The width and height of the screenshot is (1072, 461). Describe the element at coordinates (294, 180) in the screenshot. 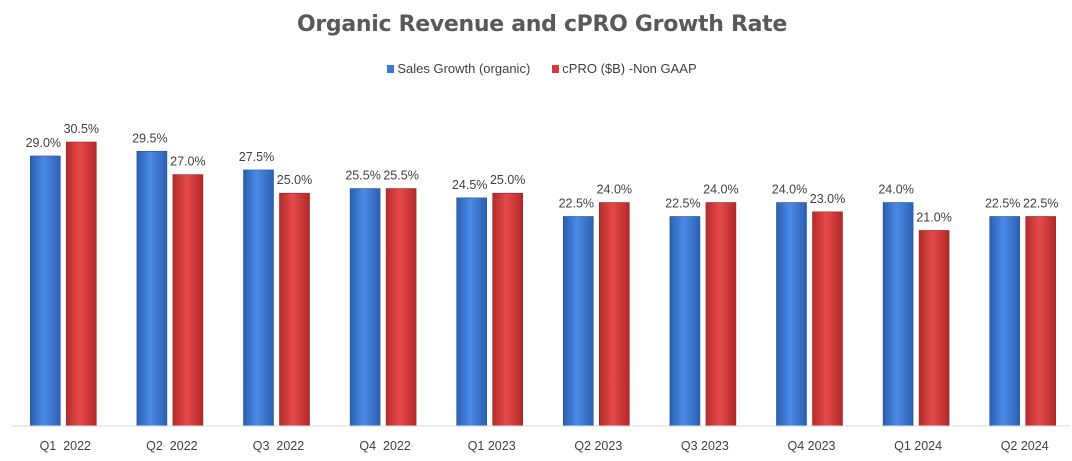

I see `data-label-cpro-2: 25.0%` at that location.